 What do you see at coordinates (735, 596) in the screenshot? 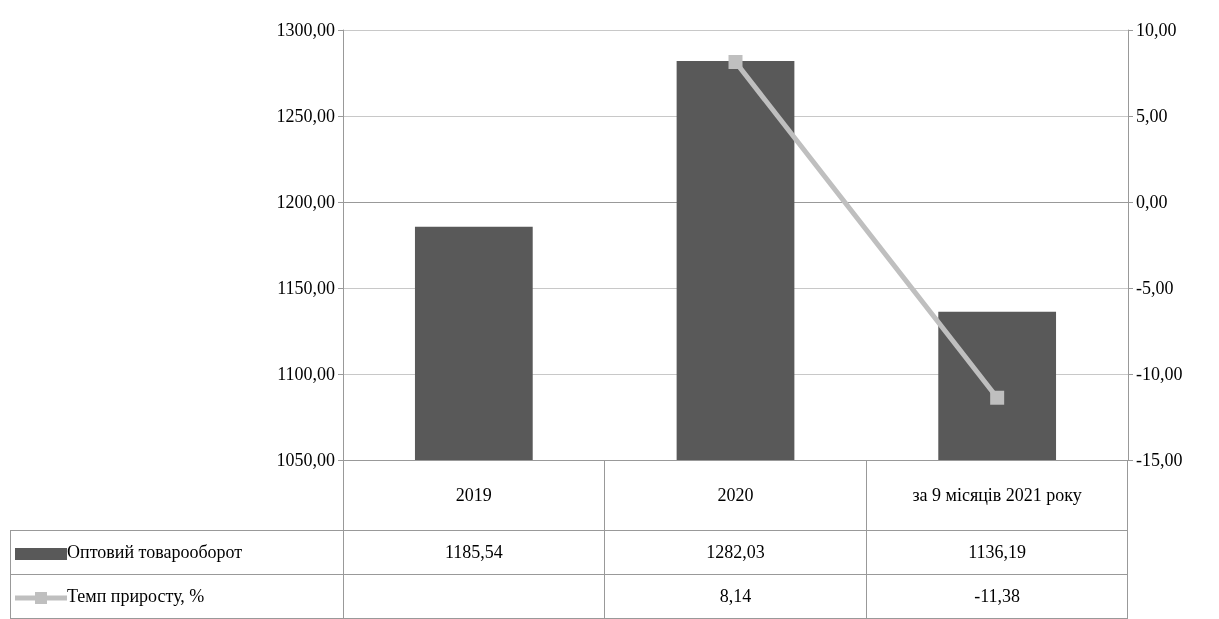
I see `data-label: 8,14` at bounding box center [735, 596].